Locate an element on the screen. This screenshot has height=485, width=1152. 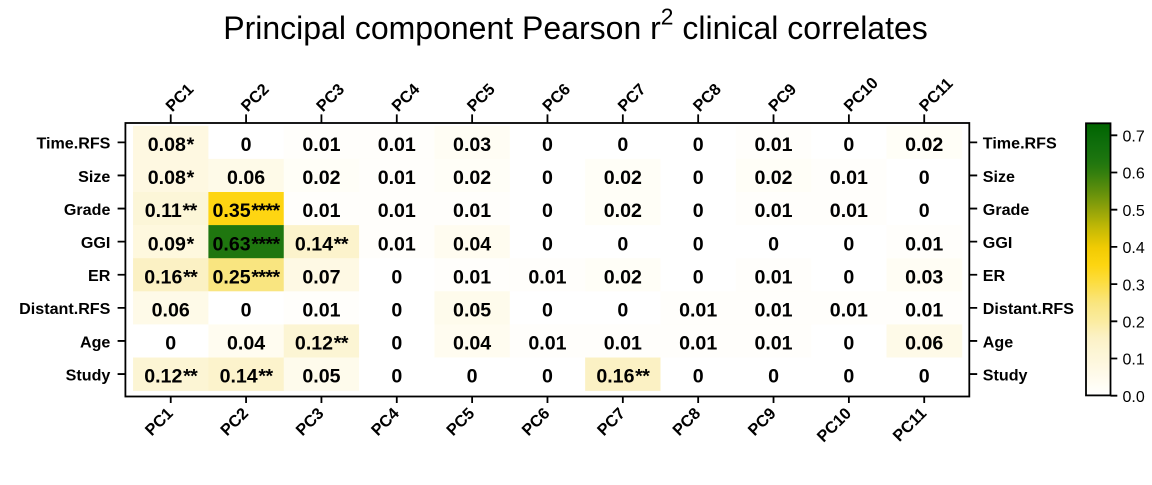
svg-text: 0.7 is located at coordinates (1134, 137).